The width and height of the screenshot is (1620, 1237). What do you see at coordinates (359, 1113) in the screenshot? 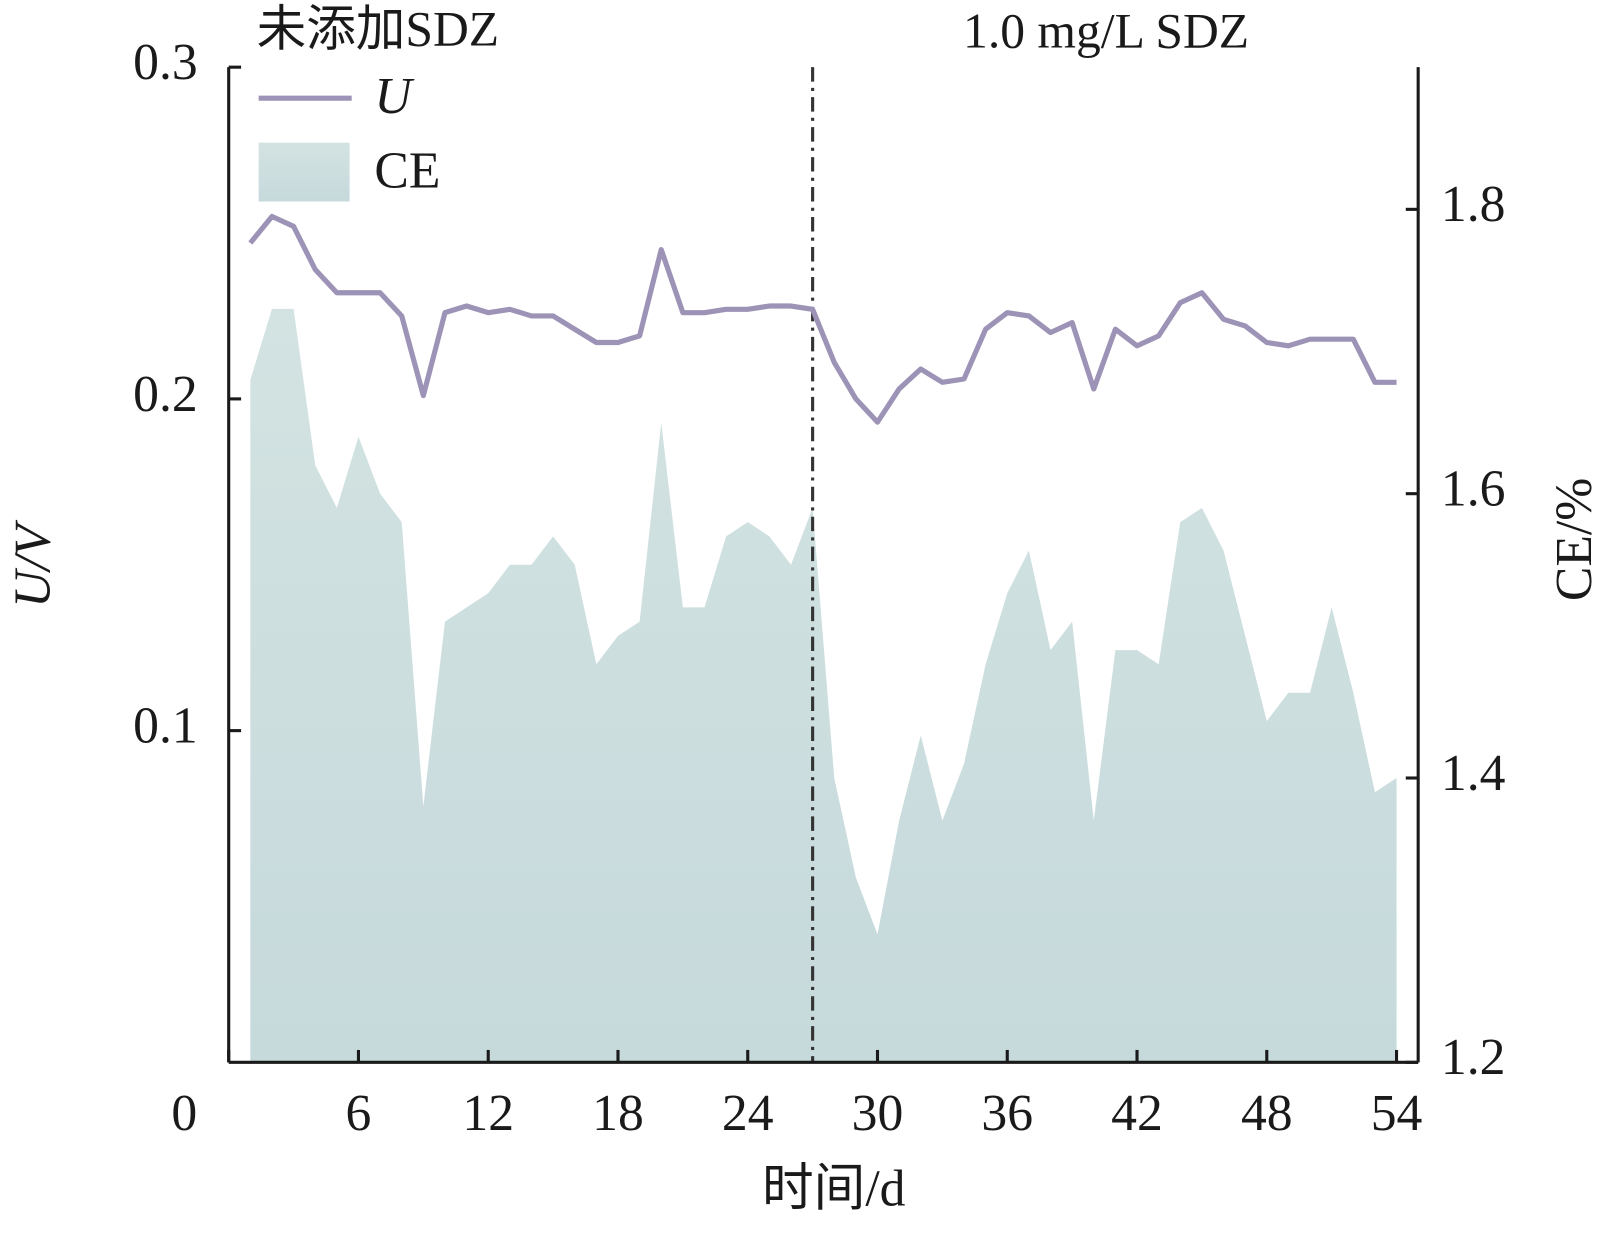
I see `x-tick-label: 6` at bounding box center [359, 1113].